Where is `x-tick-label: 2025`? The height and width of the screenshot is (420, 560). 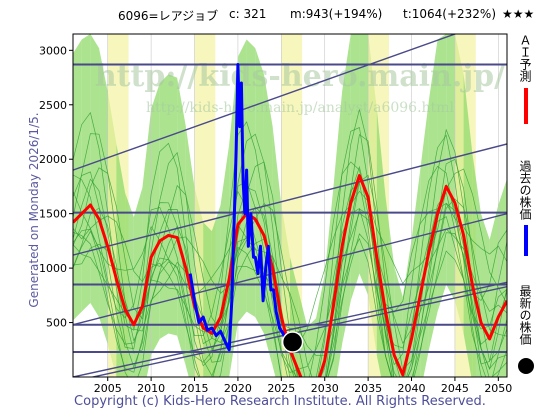 x-tick-label: 2025 is located at coordinates (281, 388).